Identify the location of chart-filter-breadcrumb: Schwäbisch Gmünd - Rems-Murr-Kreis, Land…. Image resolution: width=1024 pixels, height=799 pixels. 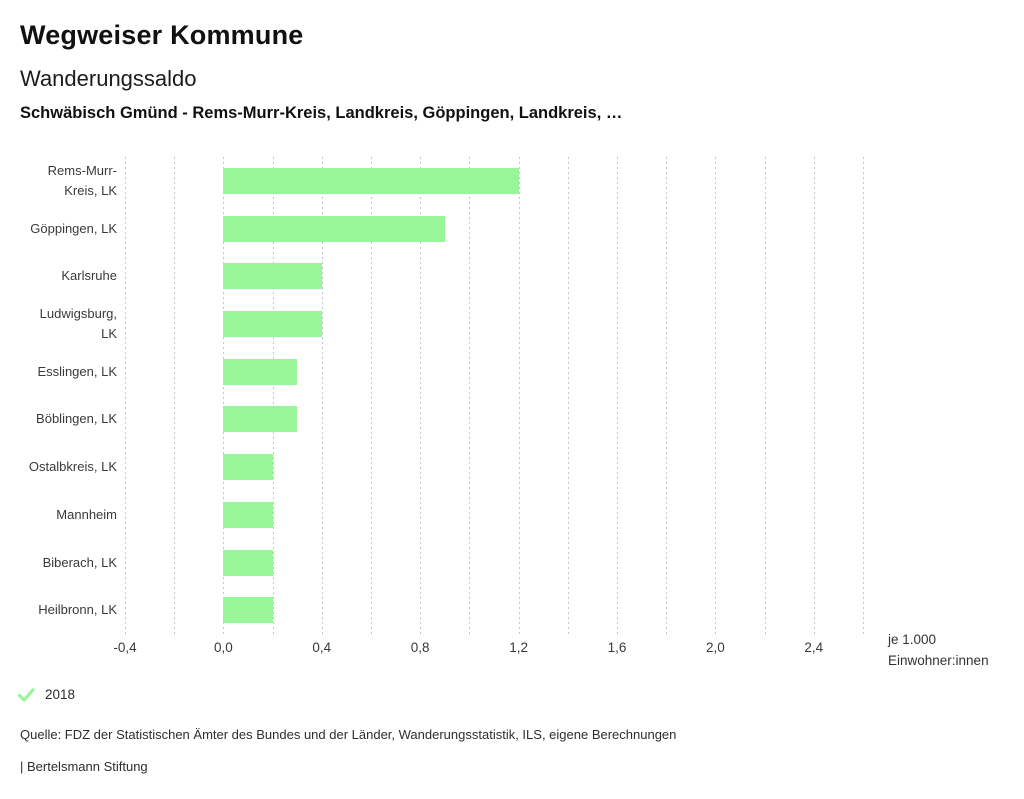
(321, 113).